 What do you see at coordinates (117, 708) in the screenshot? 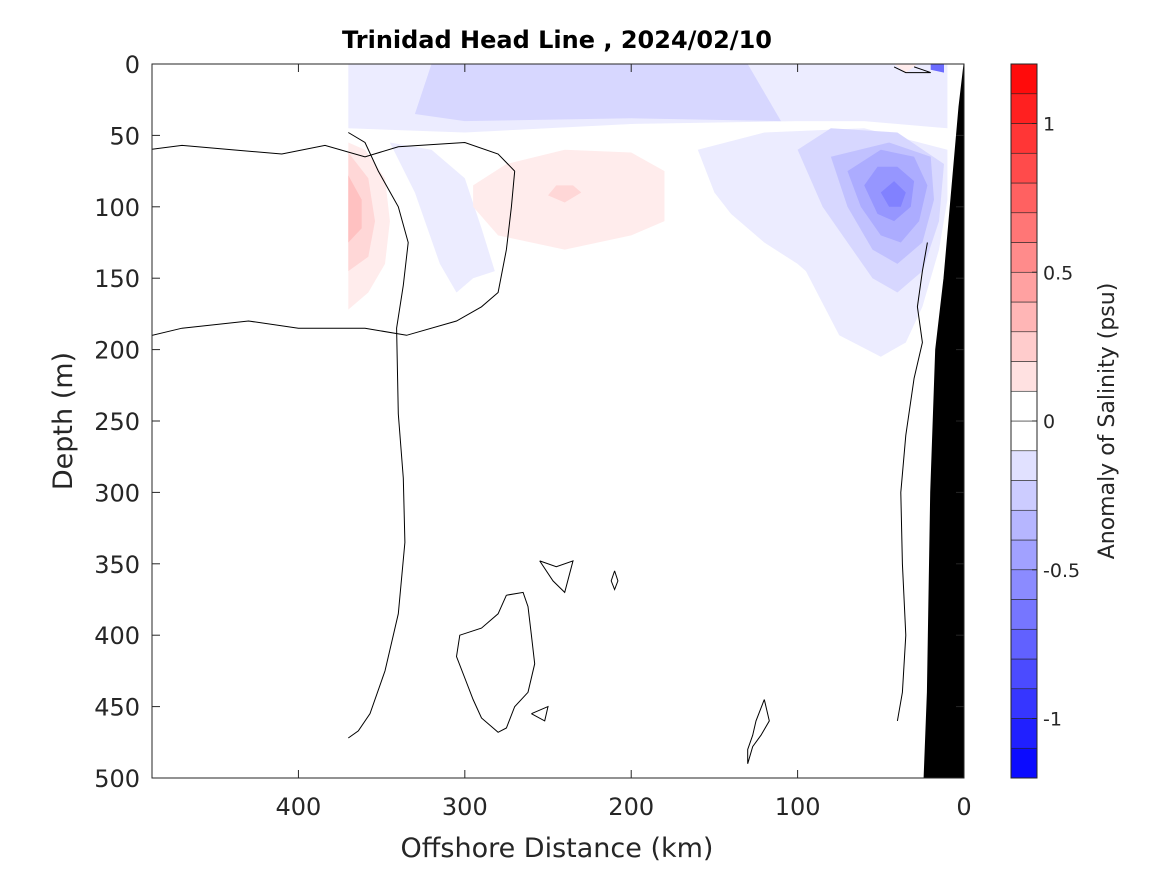
I see `y-tick-label: 450` at bounding box center [117, 708].